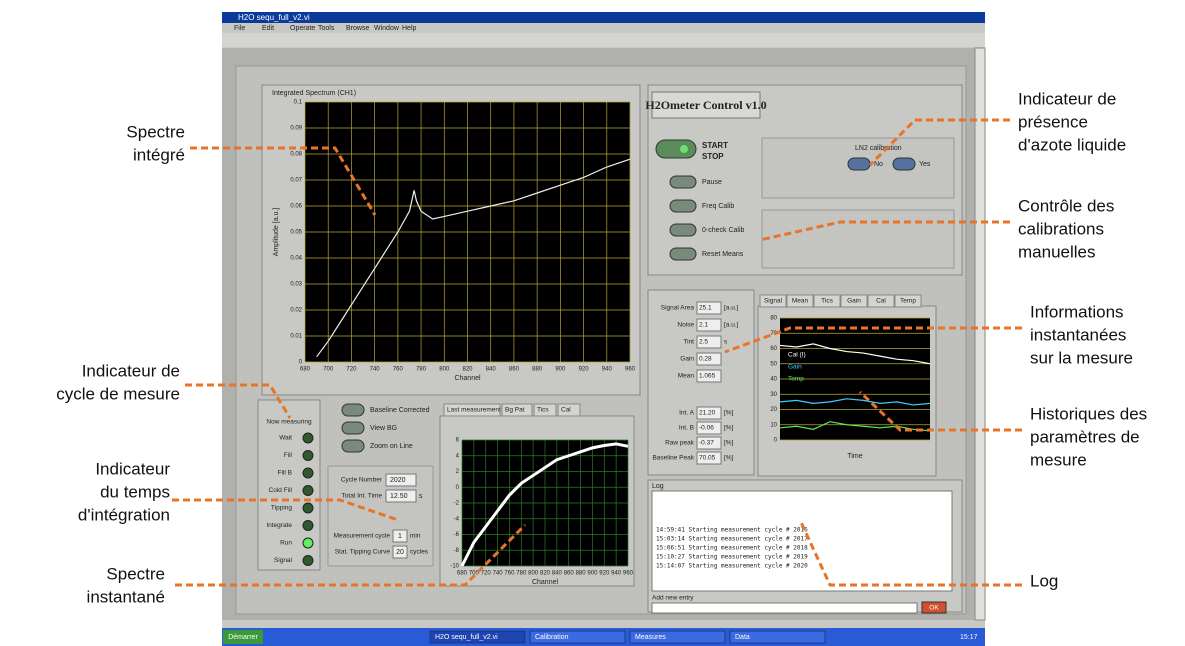  I want to click on start-button, so click(243, 637).